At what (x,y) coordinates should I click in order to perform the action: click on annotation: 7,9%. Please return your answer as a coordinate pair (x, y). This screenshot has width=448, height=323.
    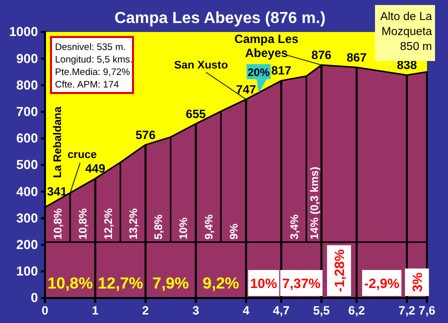
    Looking at the image, I should click on (170, 284).